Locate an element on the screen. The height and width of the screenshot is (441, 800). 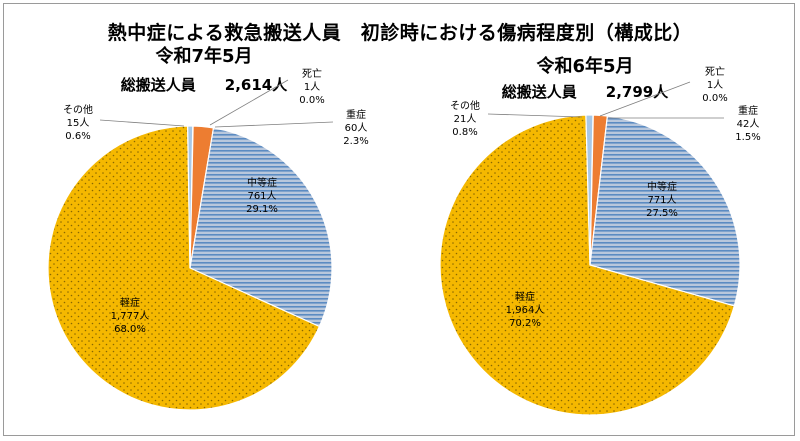
label-count-severe: 60人 is located at coordinates (356, 128).